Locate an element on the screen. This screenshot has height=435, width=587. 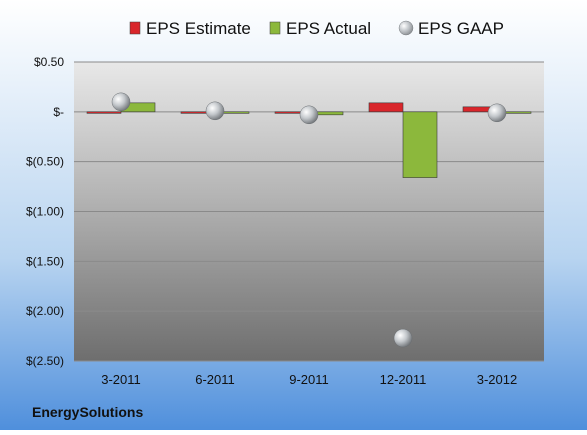
legend: EPS Estimate EPS Actual EPS GAAP is located at coordinates (316, 28).